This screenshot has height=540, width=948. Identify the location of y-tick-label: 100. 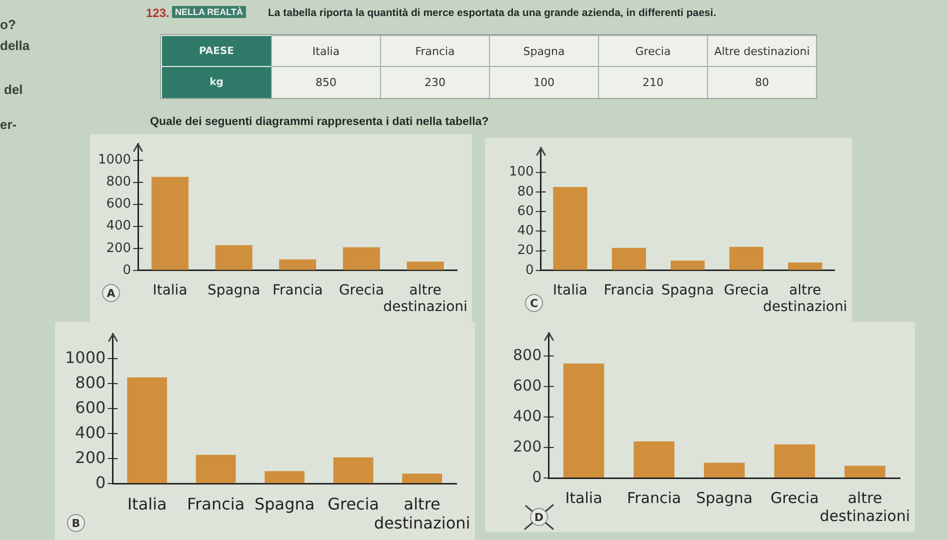
(521, 172).